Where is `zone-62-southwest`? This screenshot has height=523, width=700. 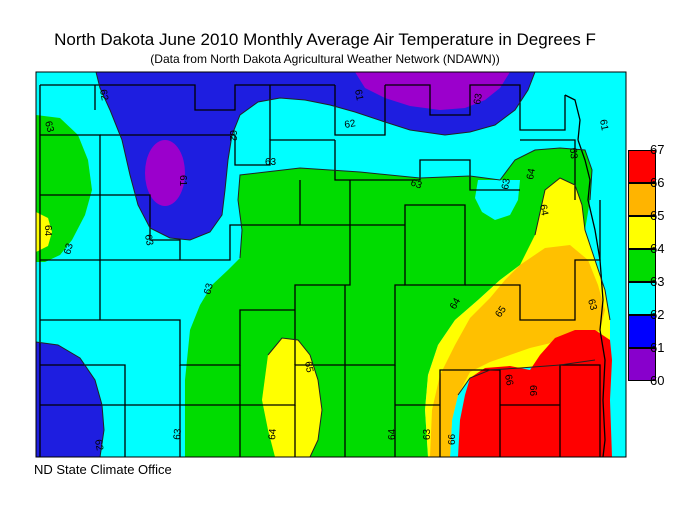 zone-62-southwest is located at coordinates (70, 399).